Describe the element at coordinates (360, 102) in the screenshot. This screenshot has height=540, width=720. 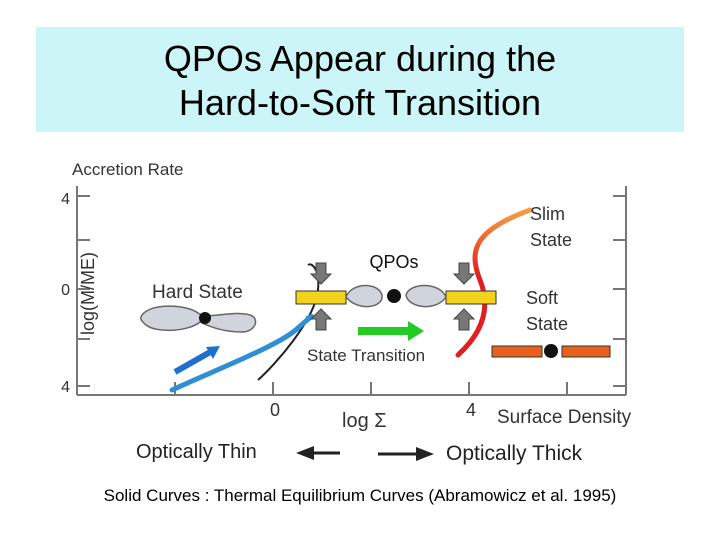
I see `slide-title-line2: Hard-to-Soft Transition` at that location.